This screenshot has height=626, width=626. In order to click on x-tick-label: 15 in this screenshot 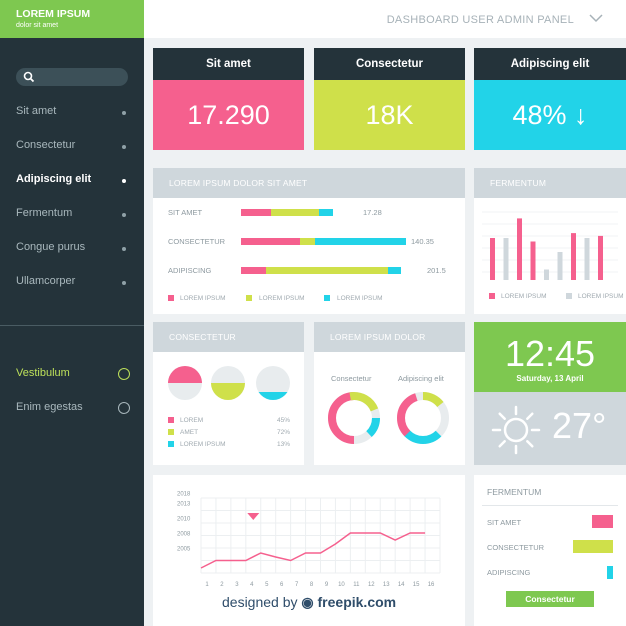, I will do `click(416, 585)`.